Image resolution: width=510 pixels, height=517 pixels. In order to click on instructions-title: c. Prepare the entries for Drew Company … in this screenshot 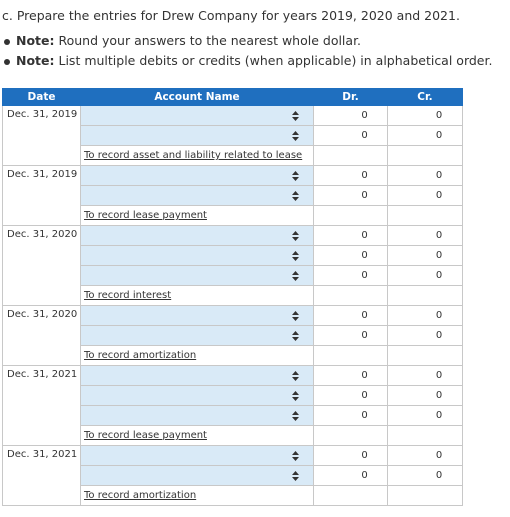, I will do `click(231, 15)`.